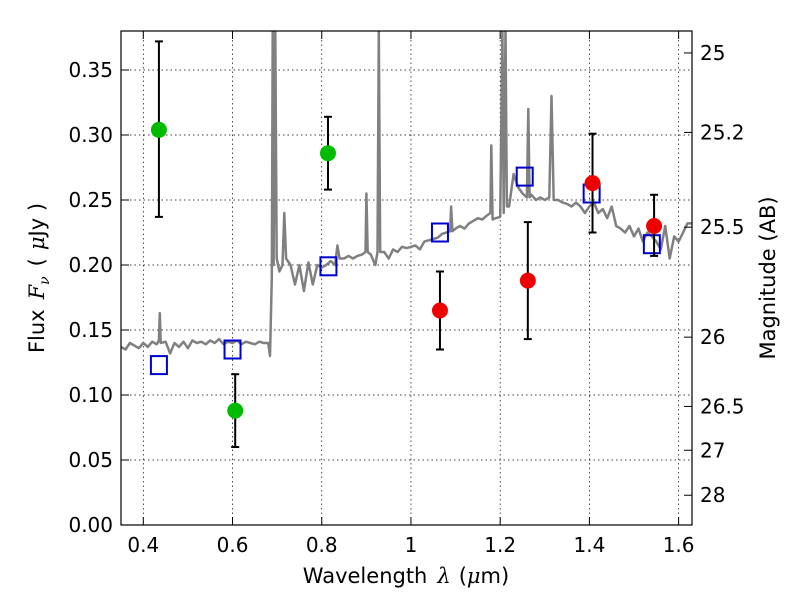  Describe the element at coordinates (406, 576) in the screenshot. I see `x-axis-label: Wavelength λ (μm)` at that location.